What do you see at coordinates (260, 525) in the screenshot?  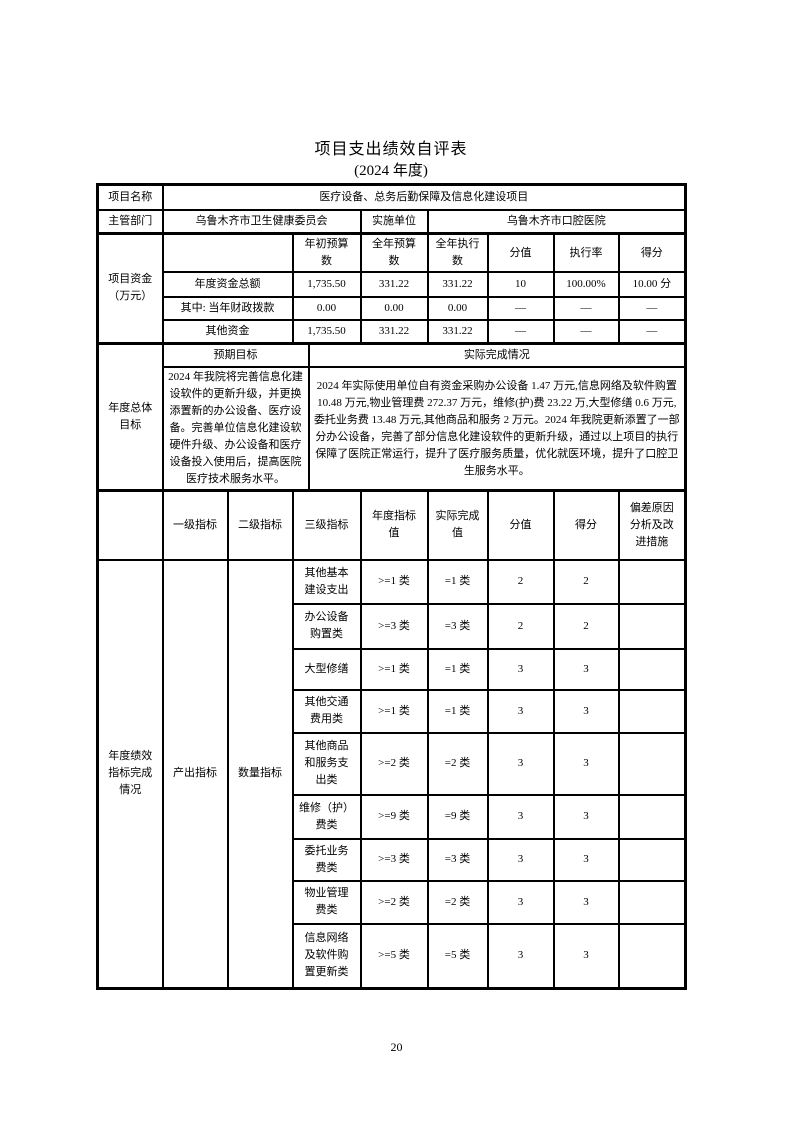 I see `indicator-header-level2: 二级指标` at bounding box center [260, 525].